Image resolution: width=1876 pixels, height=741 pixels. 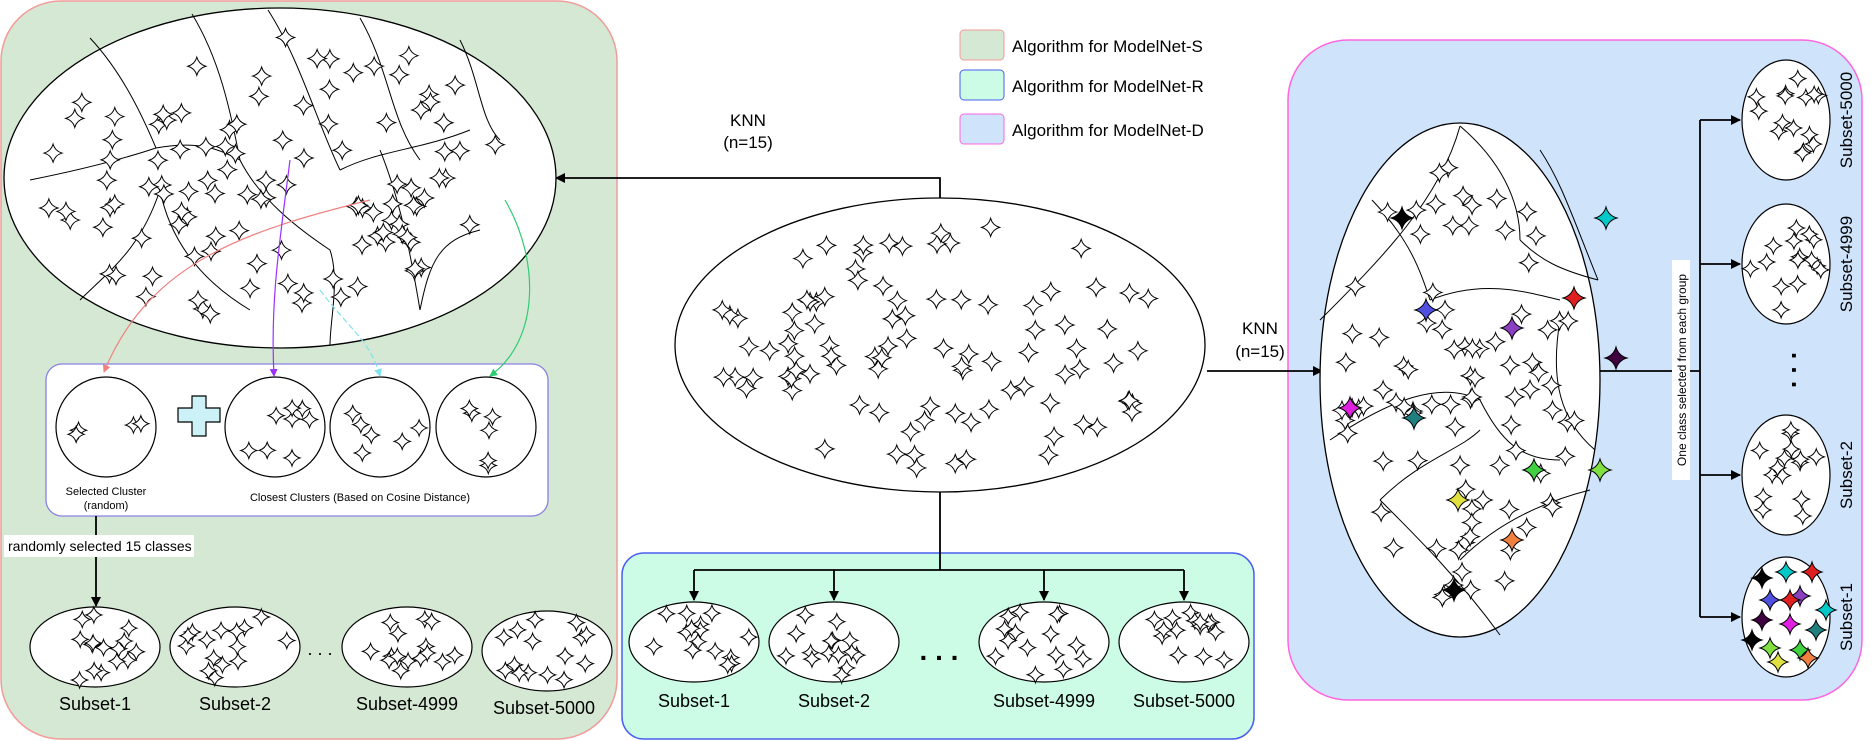 What do you see at coordinates (319, 649) in the screenshot?
I see `ellipsis-s: . . .` at bounding box center [319, 649].